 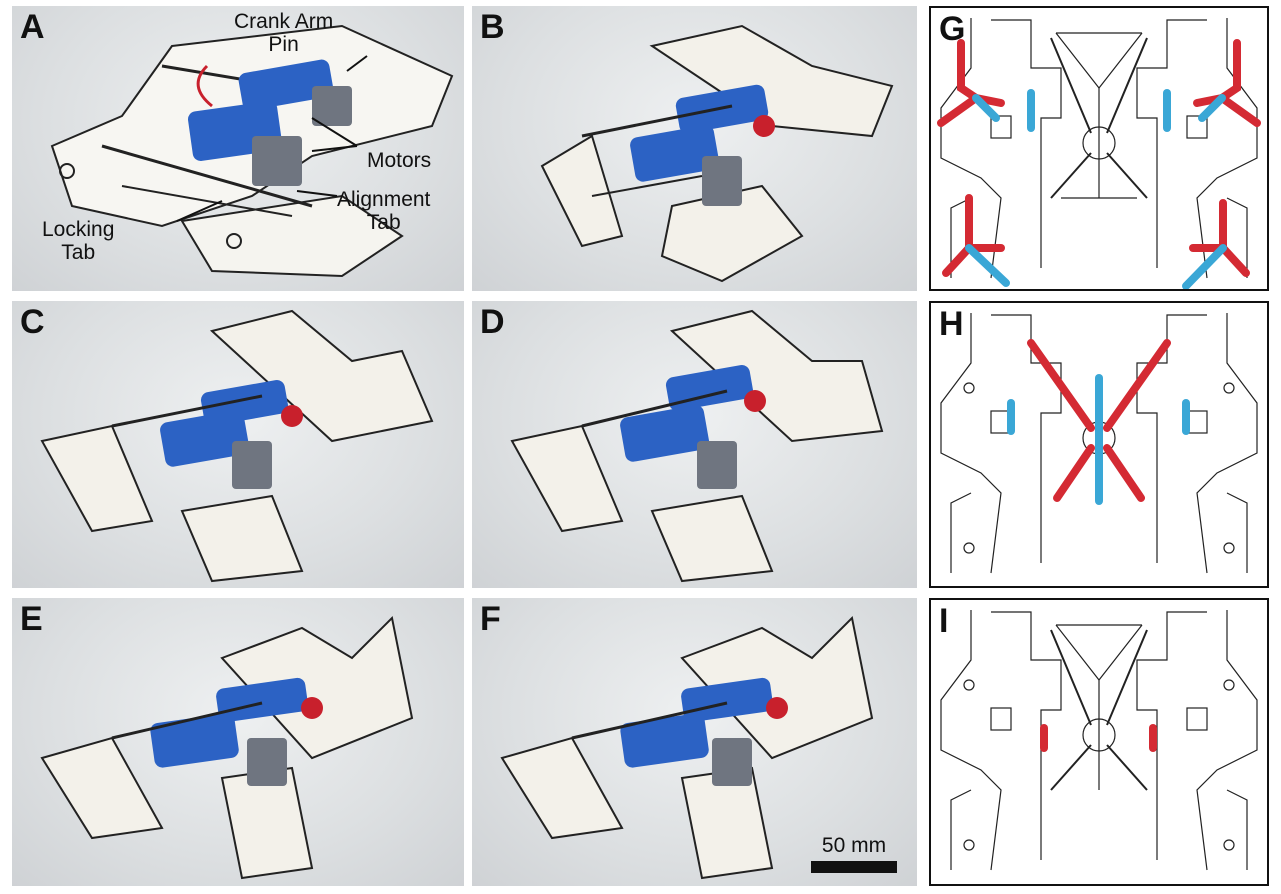 What do you see at coordinates (952, 29) in the screenshot?
I see `panel-label-g: G` at bounding box center [952, 29].